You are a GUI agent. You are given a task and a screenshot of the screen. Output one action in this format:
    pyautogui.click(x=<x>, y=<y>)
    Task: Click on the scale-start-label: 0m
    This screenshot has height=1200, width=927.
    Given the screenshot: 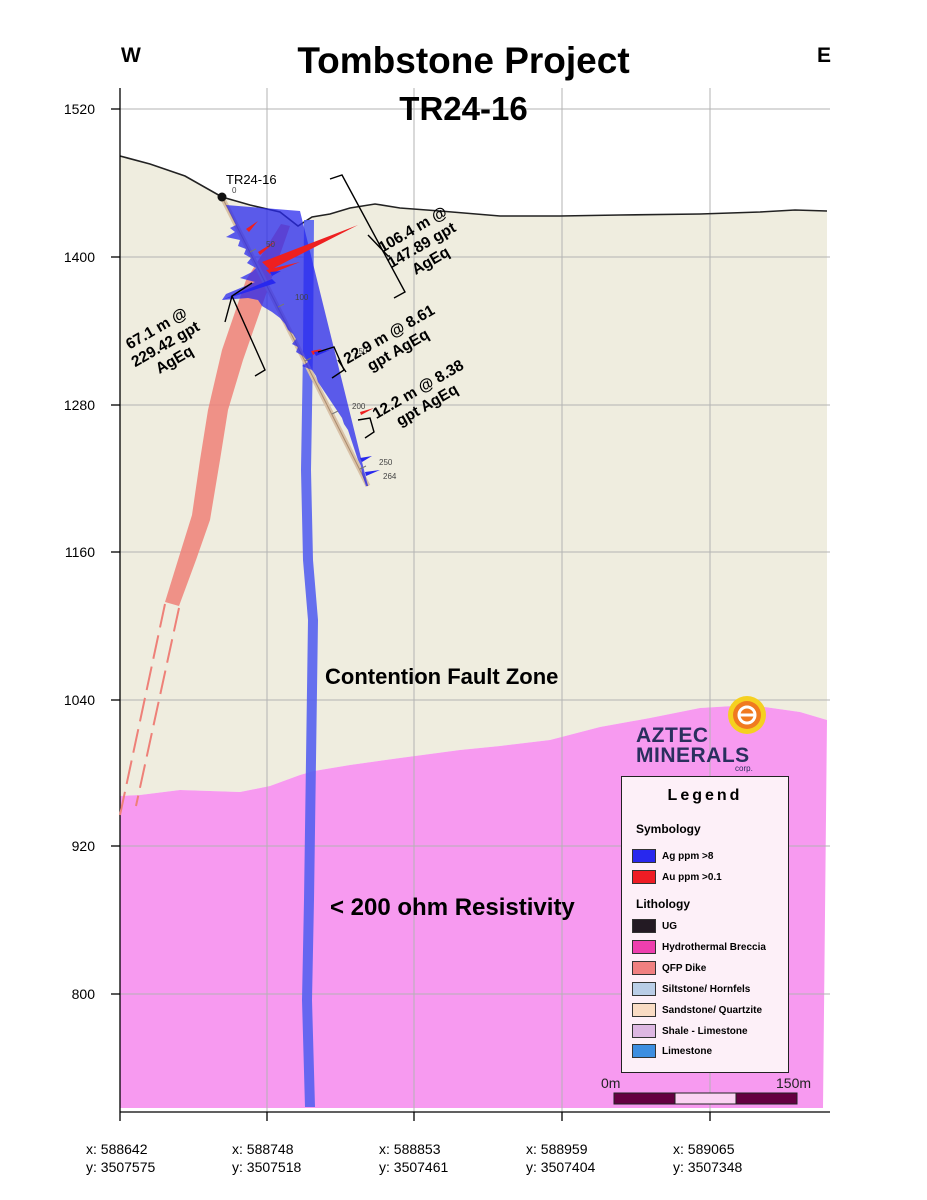 What is the action you would take?
    pyautogui.click(x=611, y=1083)
    